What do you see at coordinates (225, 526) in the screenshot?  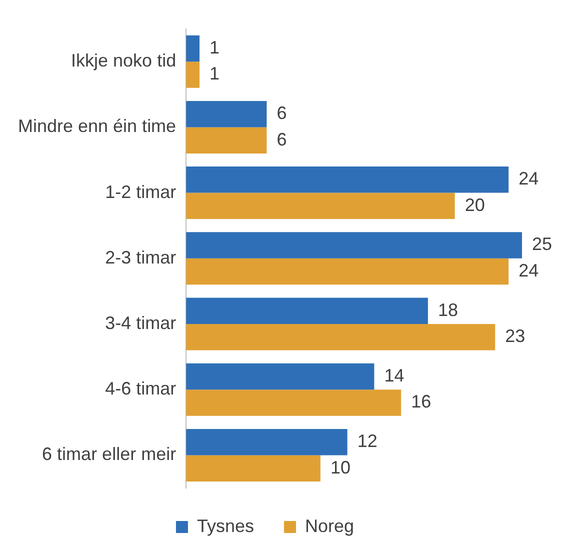 I see `legend-label: Tysnes` at bounding box center [225, 526].